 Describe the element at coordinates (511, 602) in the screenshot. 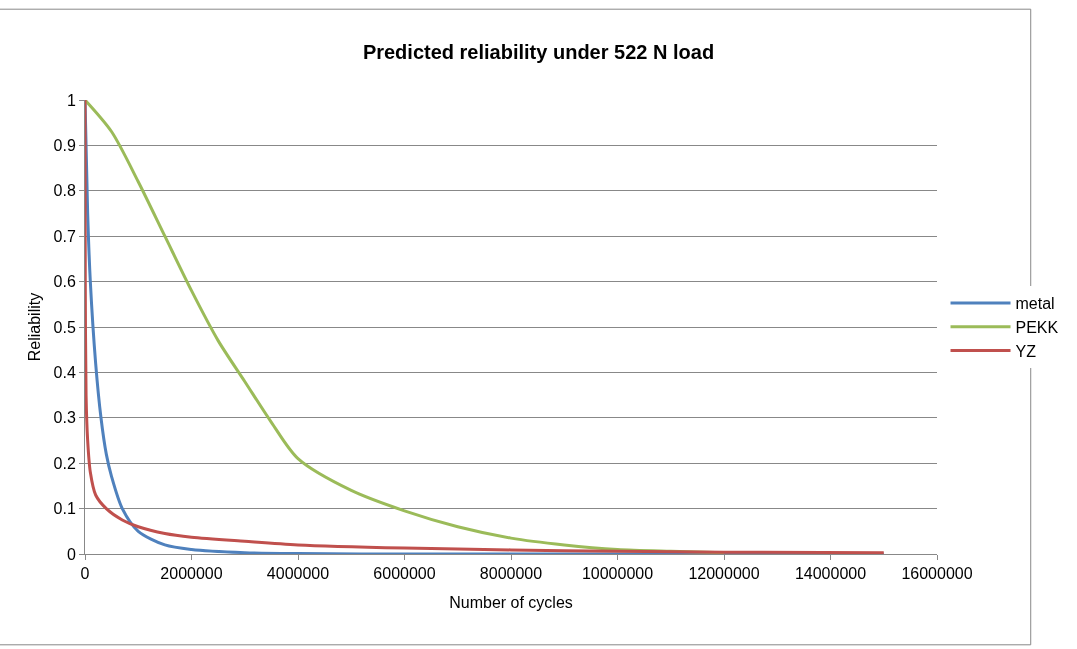

I see `x-axis-title: Number of cycles` at that location.